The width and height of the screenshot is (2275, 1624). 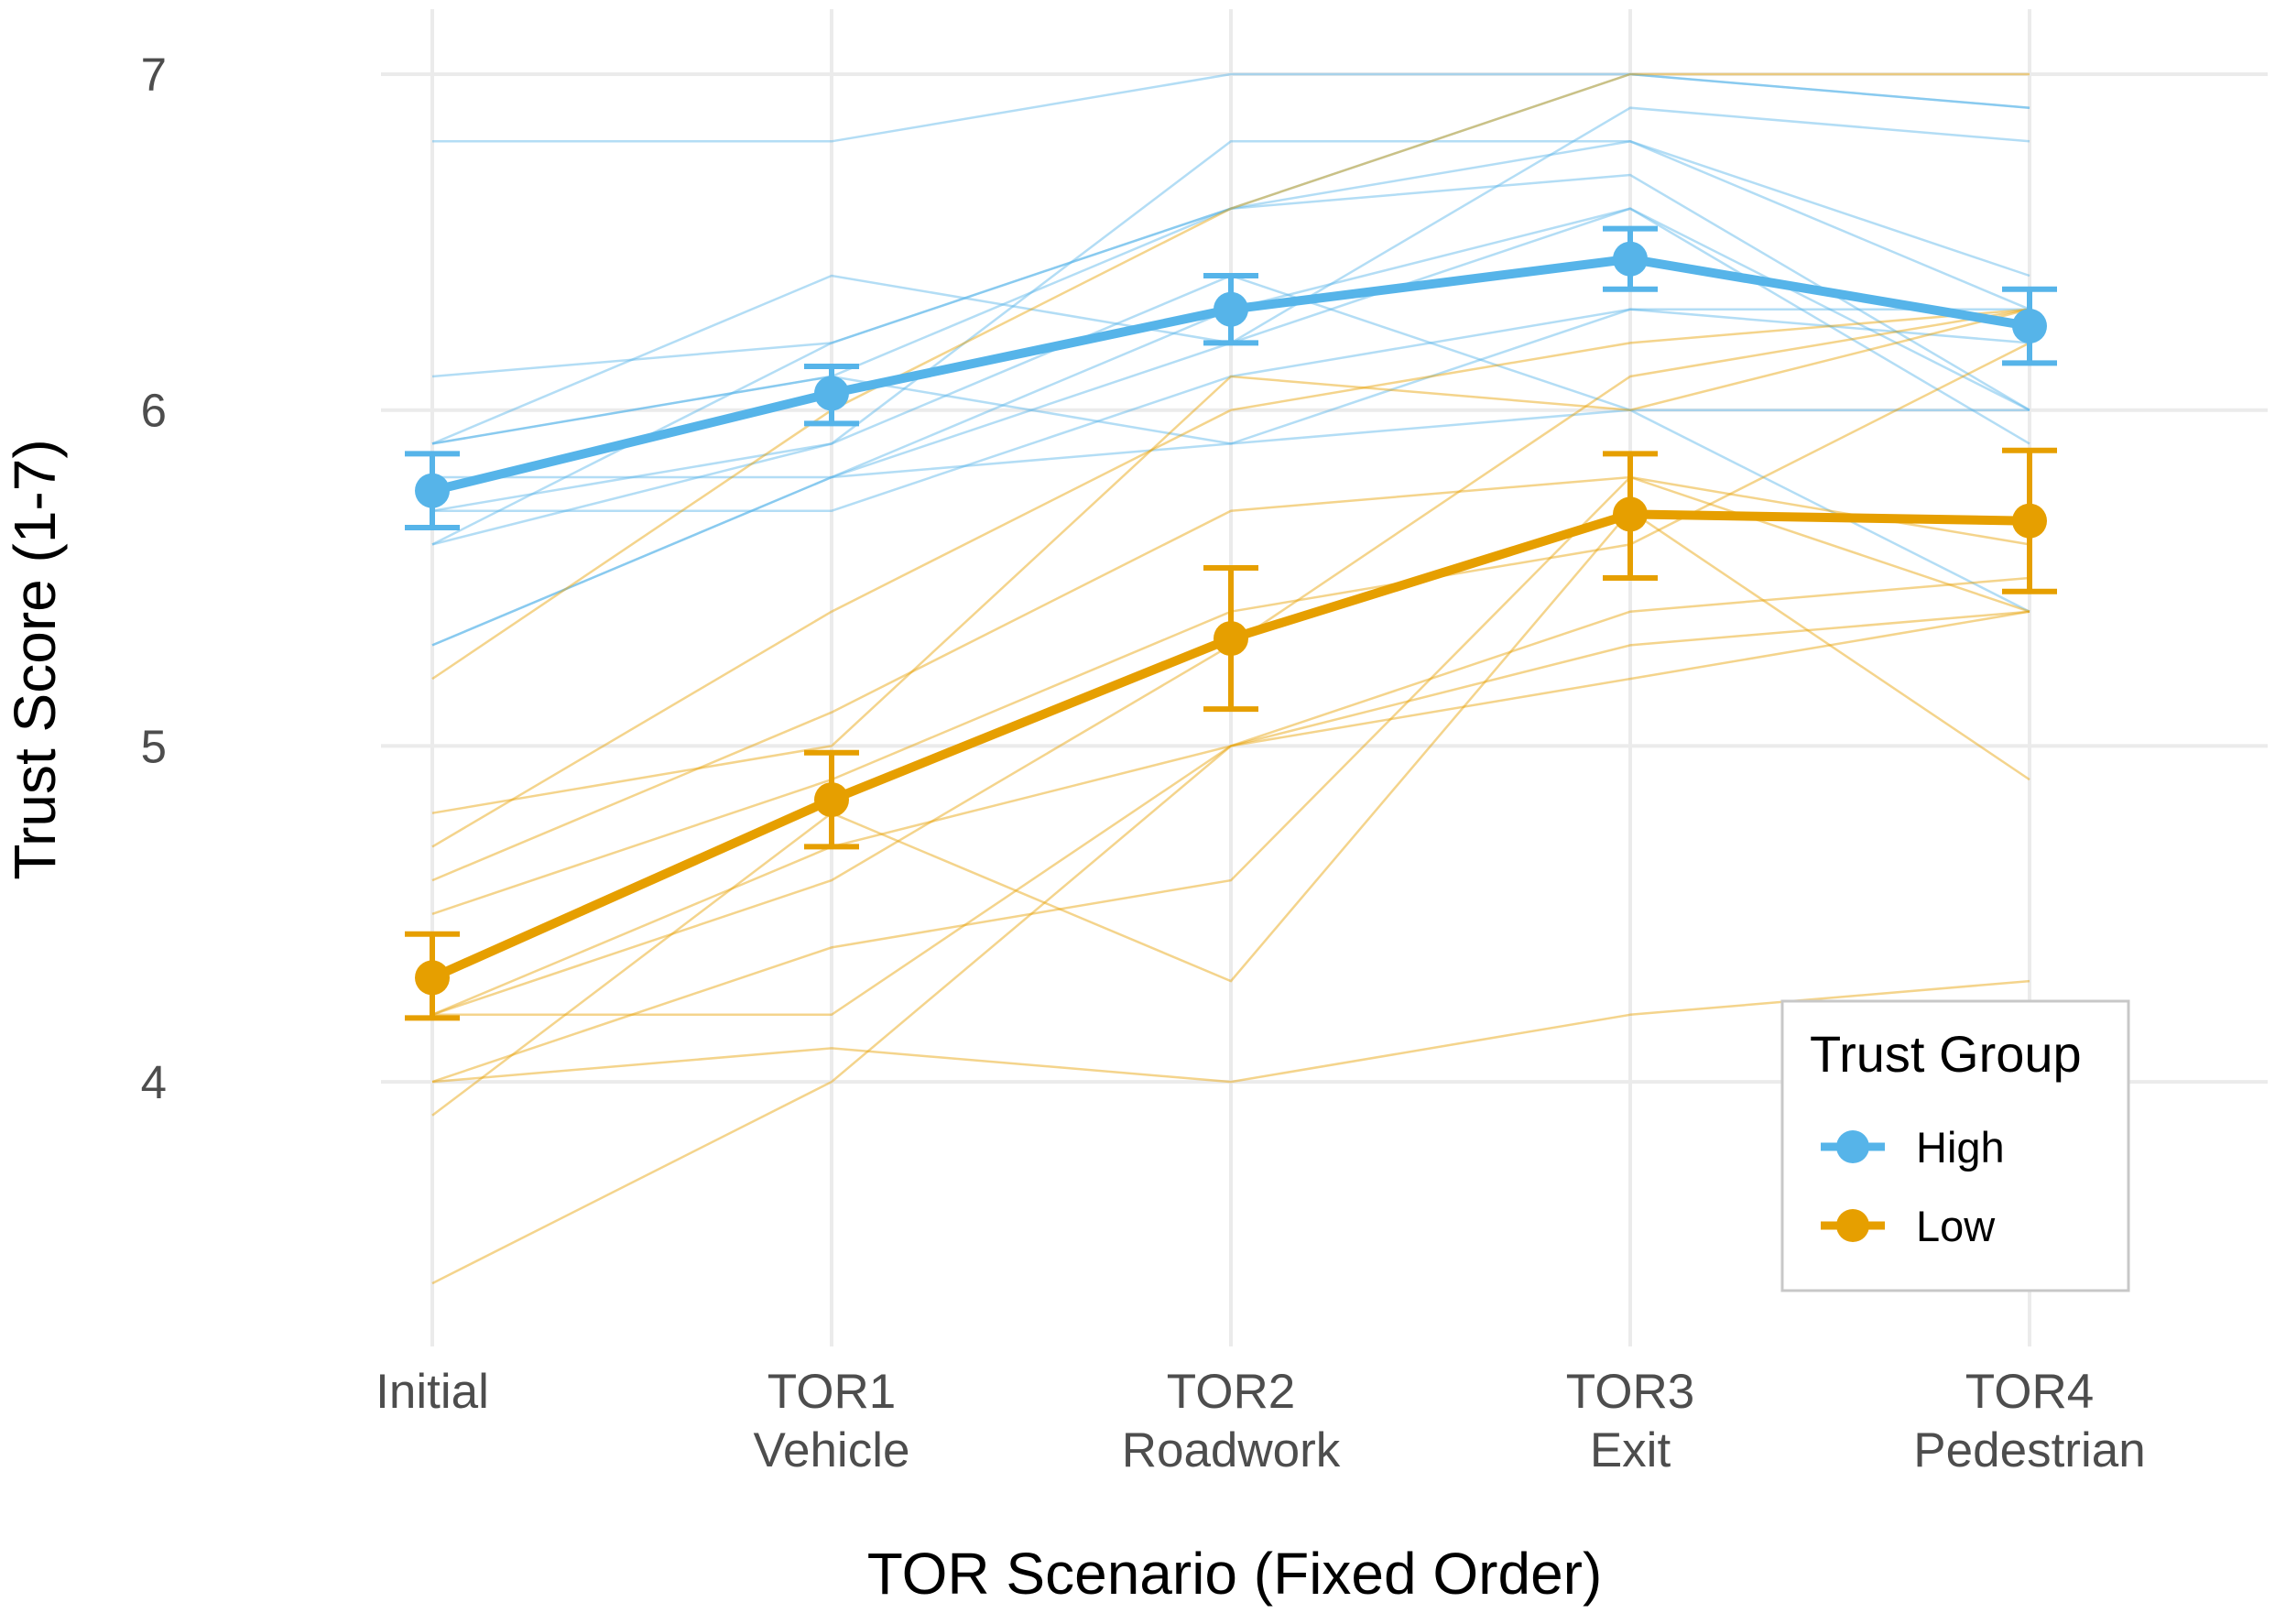 I want to click on y-axis-title: Trust Score (1-7), so click(x=35, y=659).